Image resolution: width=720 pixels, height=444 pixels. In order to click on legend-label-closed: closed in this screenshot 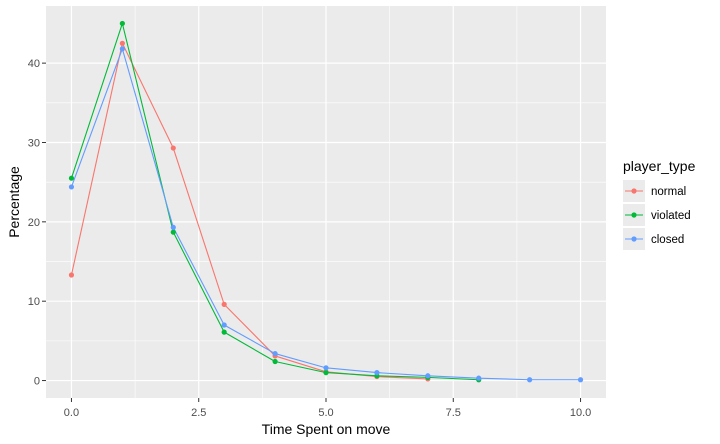, I will do `click(667, 240)`.